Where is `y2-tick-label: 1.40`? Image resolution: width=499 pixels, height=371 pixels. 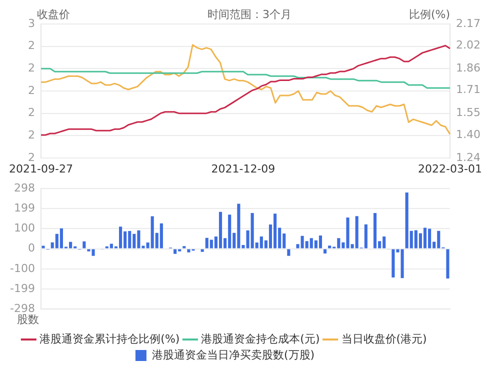
y2-tick-label: 1.40 is located at coordinates (468, 134).